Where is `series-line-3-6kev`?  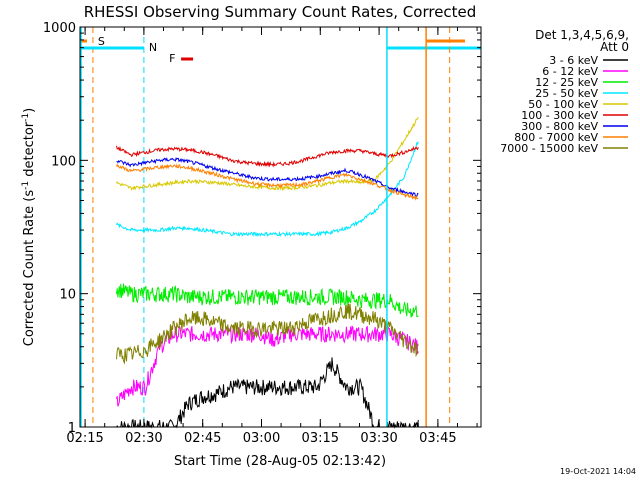
series-line-3-6kev is located at coordinates (267, 393).